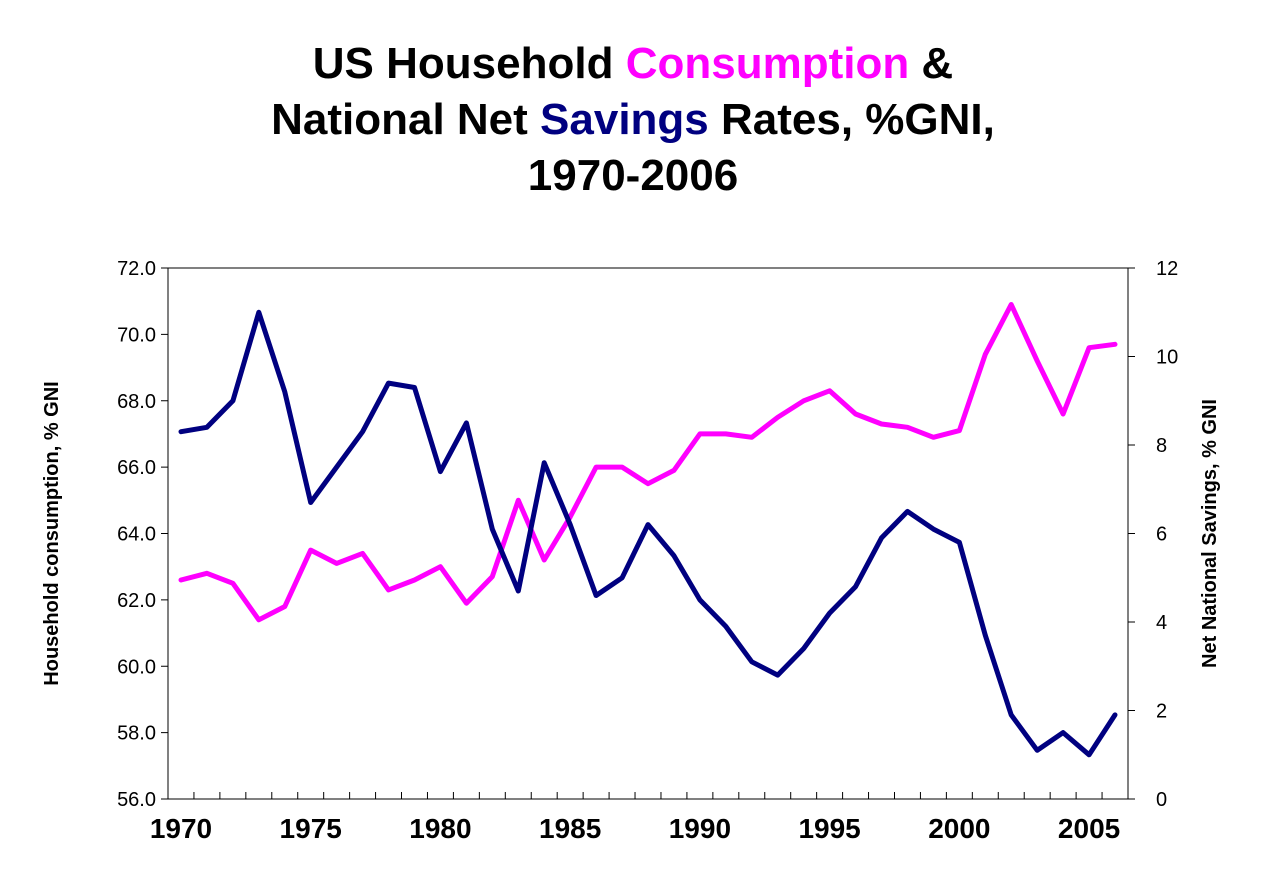 This screenshot has height=883, width=1266. Describe the element at coordinates (136, 601) in the screenshot. I see `y-left-tick-label: 62.0` at that location.